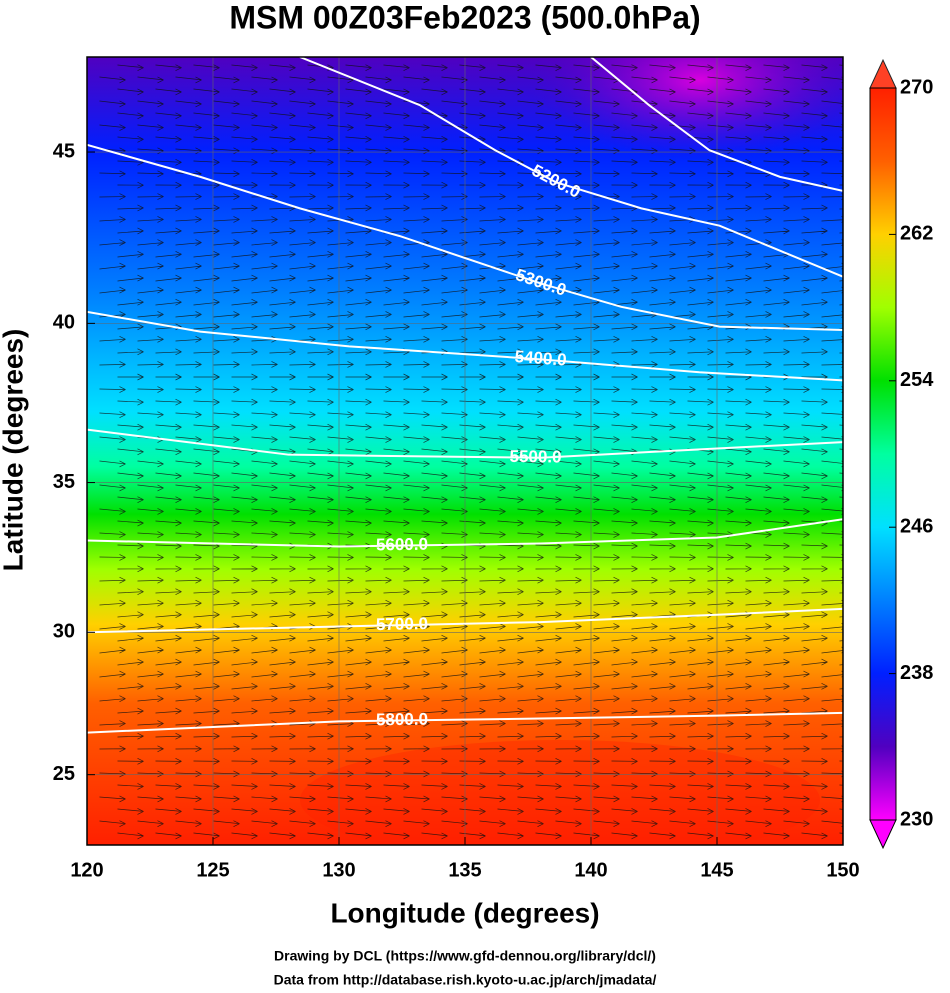 This screenshot has width=950, height=993. Describe the element at coordinates (86, 870) in the screenshot. I see `x-tick-label: 120` at that location.